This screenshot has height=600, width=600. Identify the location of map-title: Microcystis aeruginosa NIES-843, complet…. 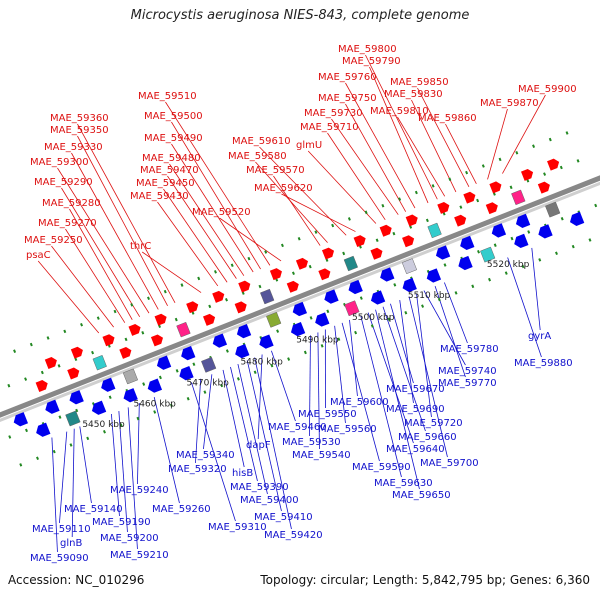
(300, 15).